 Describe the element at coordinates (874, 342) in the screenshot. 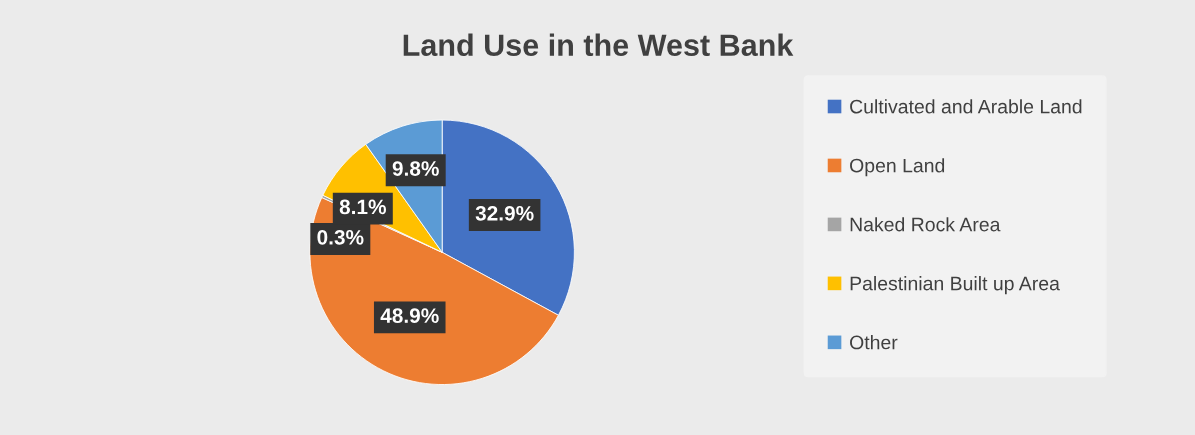

I see `legend-label: Other` at that location.